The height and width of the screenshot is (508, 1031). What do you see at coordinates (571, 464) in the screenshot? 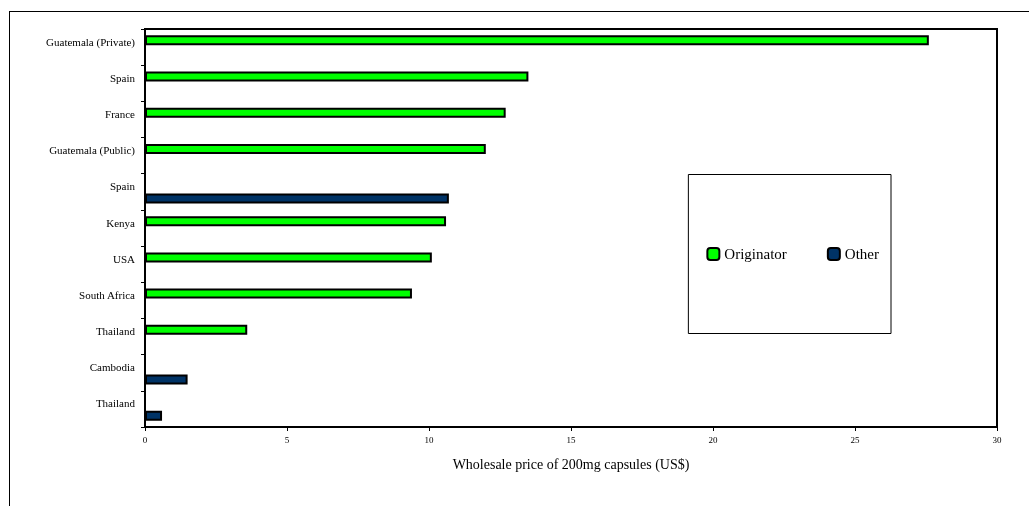
I see `x-axis-title: Wholesale price of 200mg capsules (US$)` at bounding box center [571, 464].